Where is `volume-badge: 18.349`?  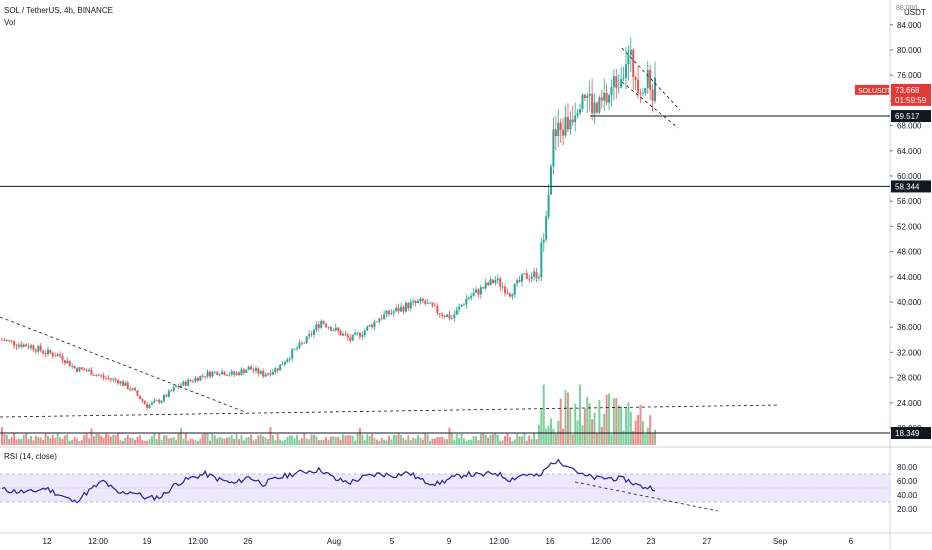 volume-badge: 18.349 is located at coordinates (907, 433).